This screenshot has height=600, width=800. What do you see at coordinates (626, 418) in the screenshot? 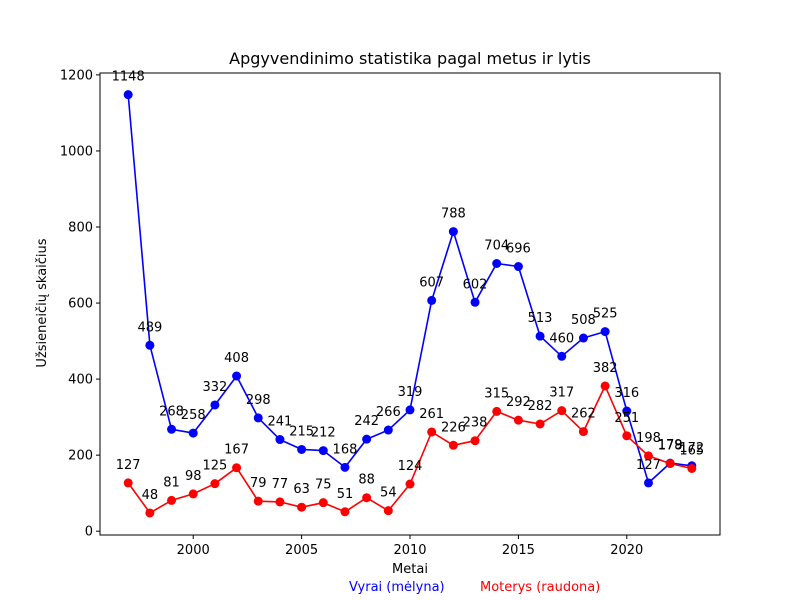
I see `data-label: 251` at bounding box center [626, 418].